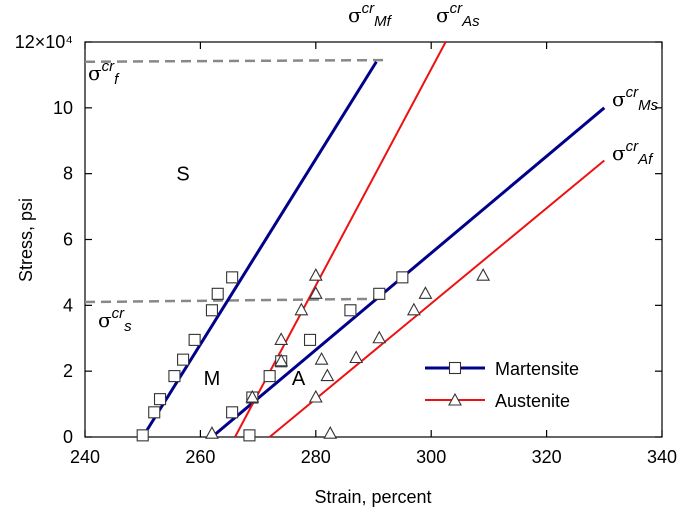 This screenshot has height=513, width=691. Describe the element at coordinates (455, 368) in the screenshot. I see `legend-martensite-marker` at that location.